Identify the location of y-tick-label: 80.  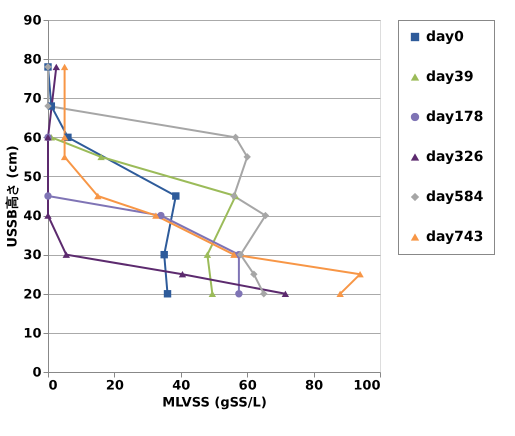
(32, 60).